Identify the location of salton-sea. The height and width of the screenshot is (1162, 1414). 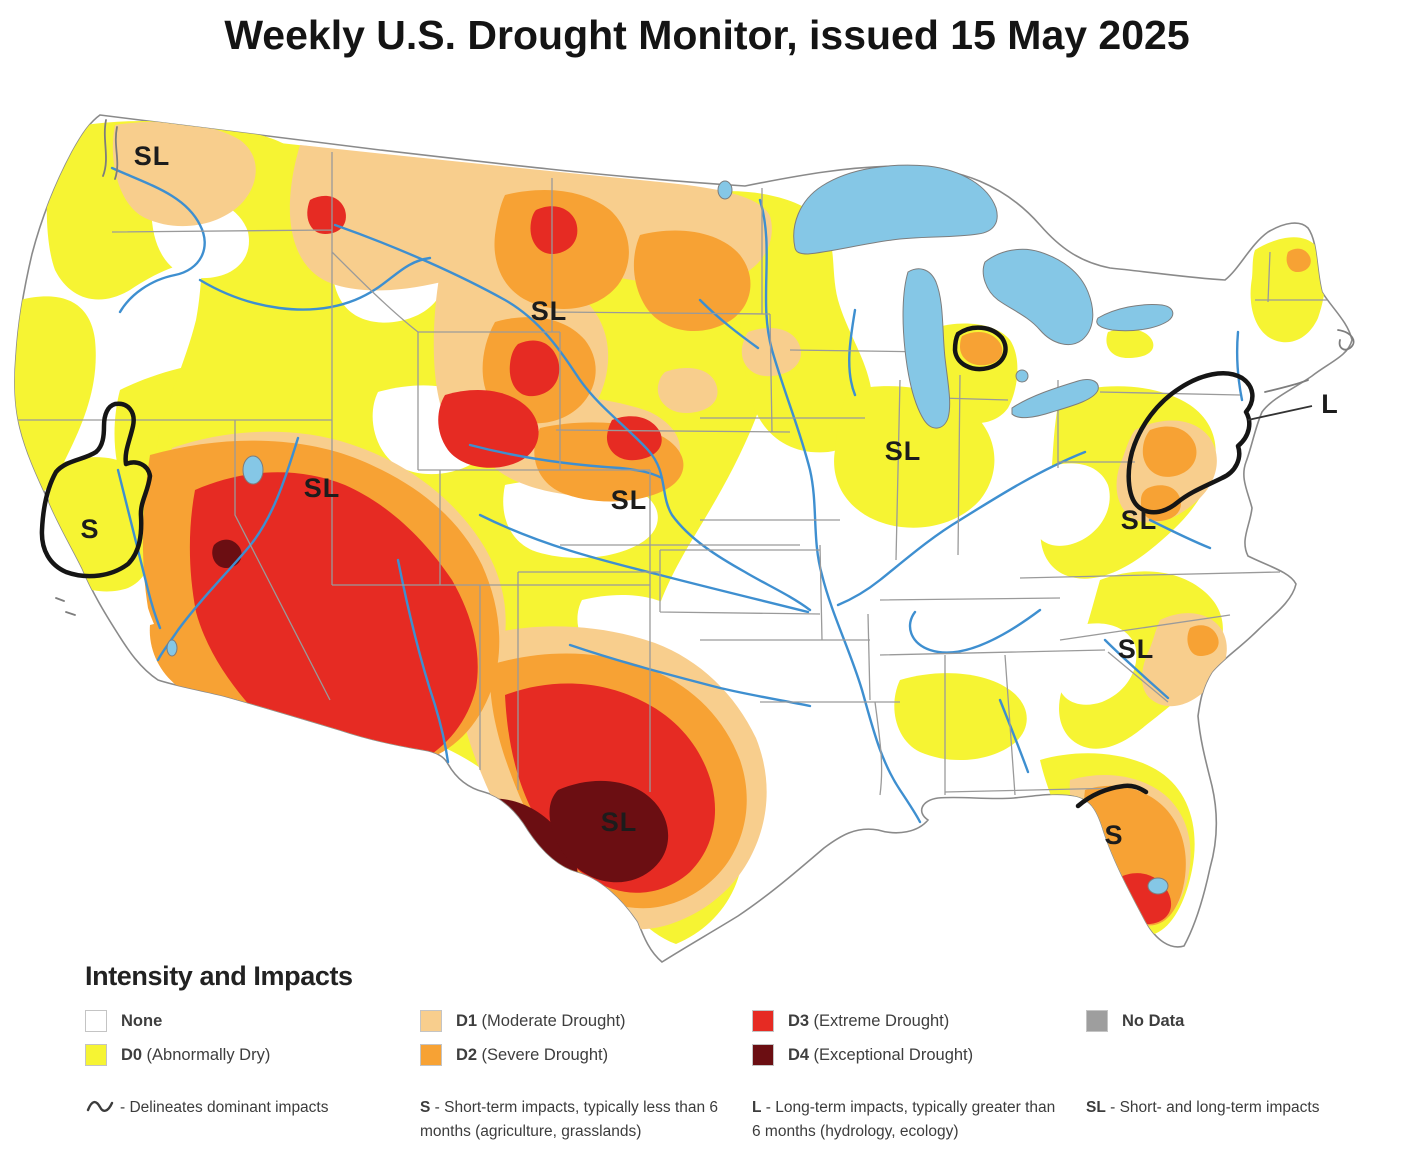
(172, 648).